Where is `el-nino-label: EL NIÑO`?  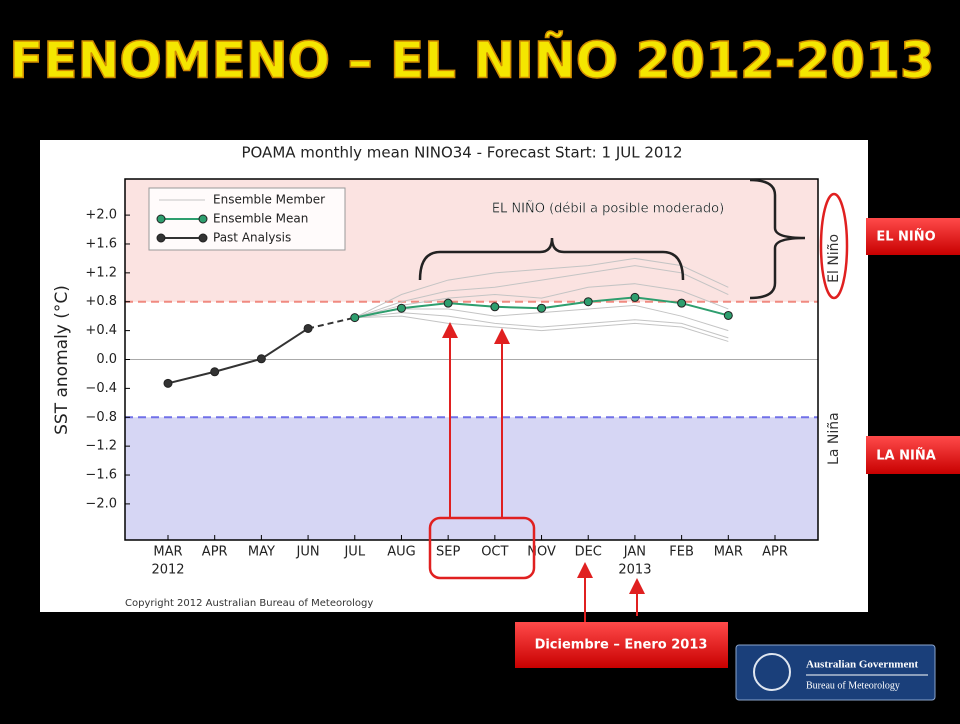 el-nino-label: EL NIÑO is located at coordinates (905, 237).